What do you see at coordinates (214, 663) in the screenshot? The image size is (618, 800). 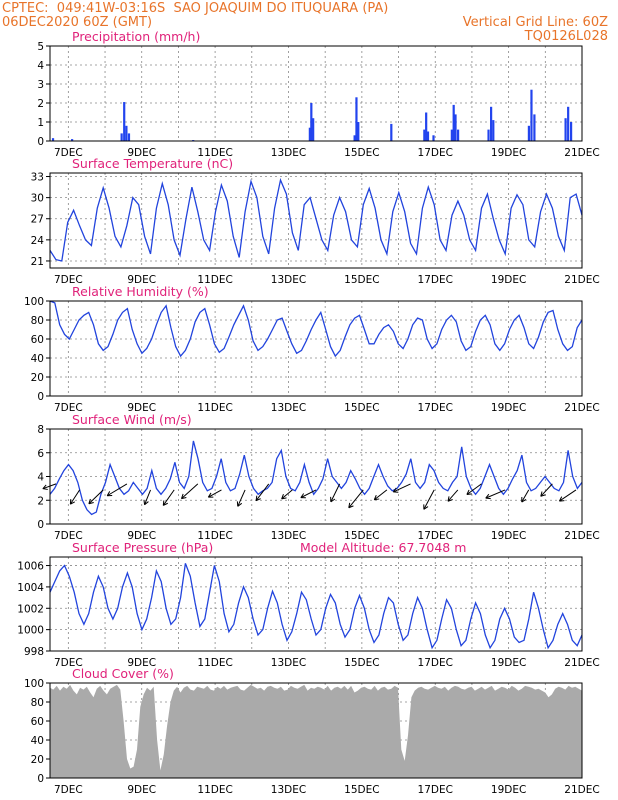 I see `pressure-xtick-label: 11DEC` at bounding box center [214, 663].